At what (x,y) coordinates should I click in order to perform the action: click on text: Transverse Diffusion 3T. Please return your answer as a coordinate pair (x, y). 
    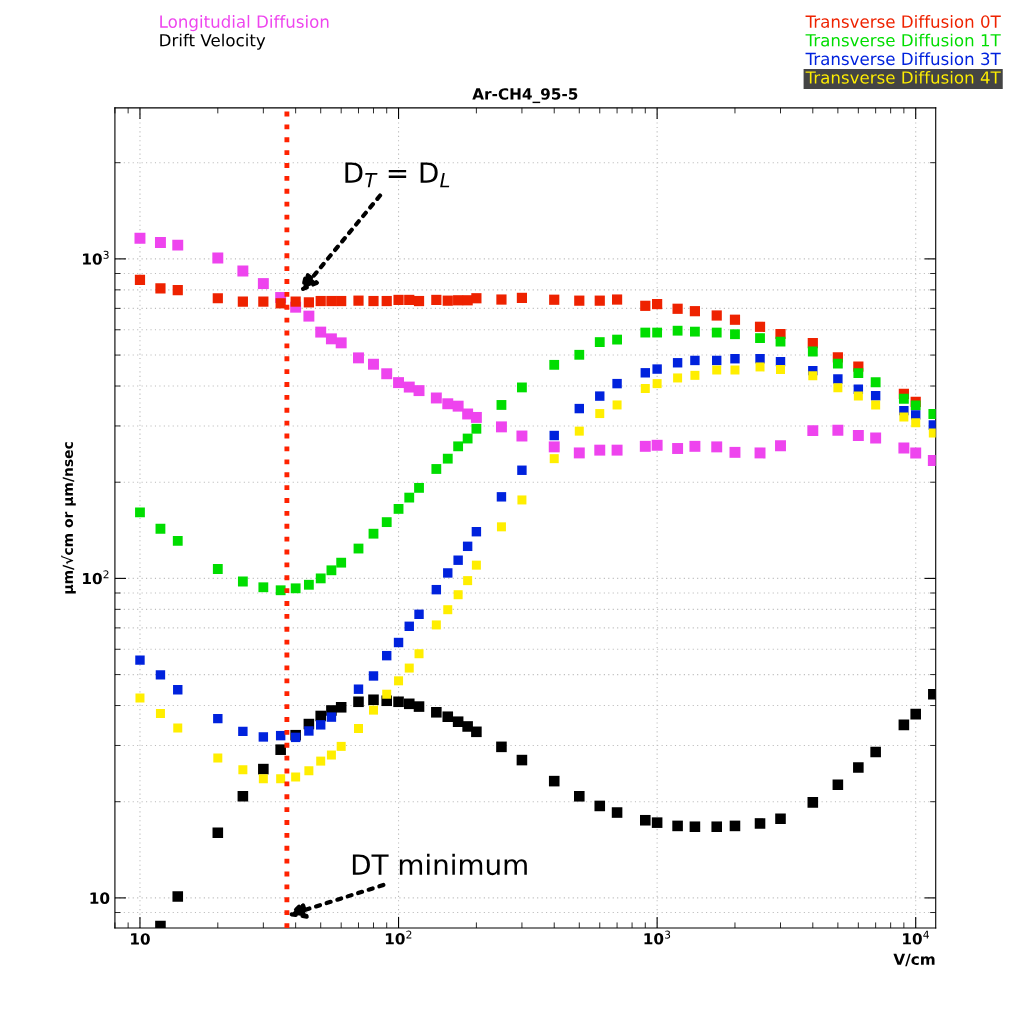
    Looking at the image, I should click on (903, 59).